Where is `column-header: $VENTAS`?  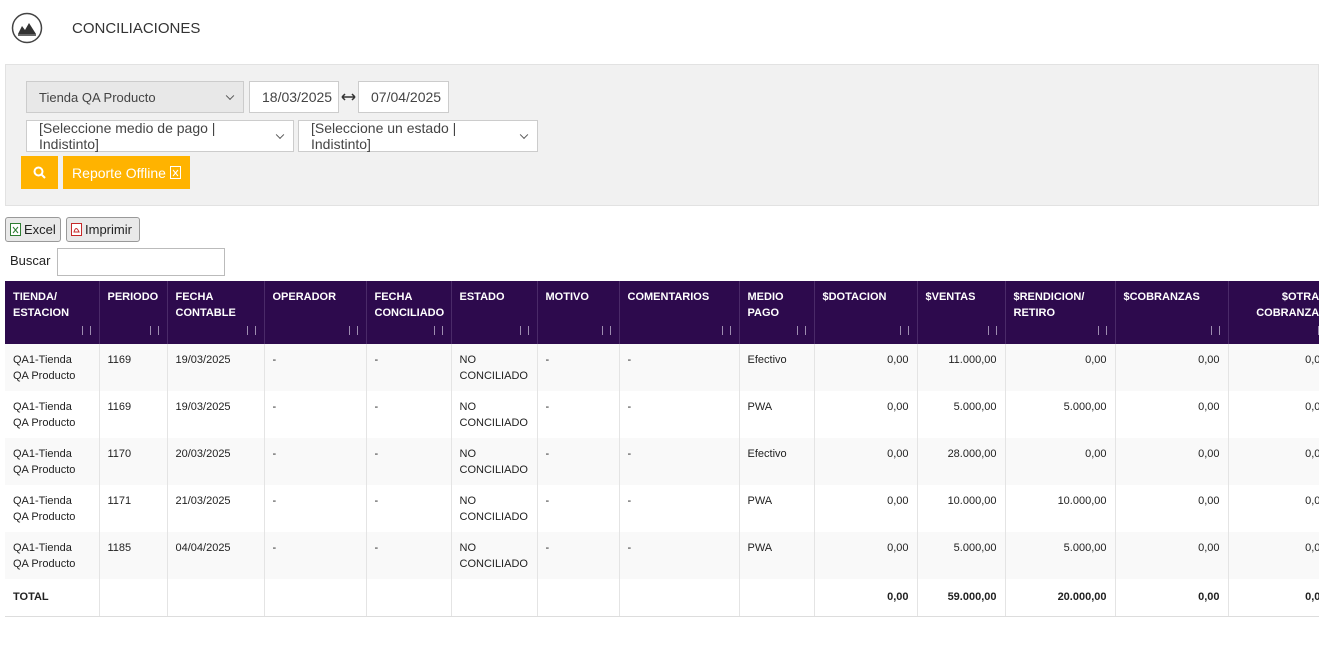
column-header: $VENTAS is located at coordinates (961, 312).